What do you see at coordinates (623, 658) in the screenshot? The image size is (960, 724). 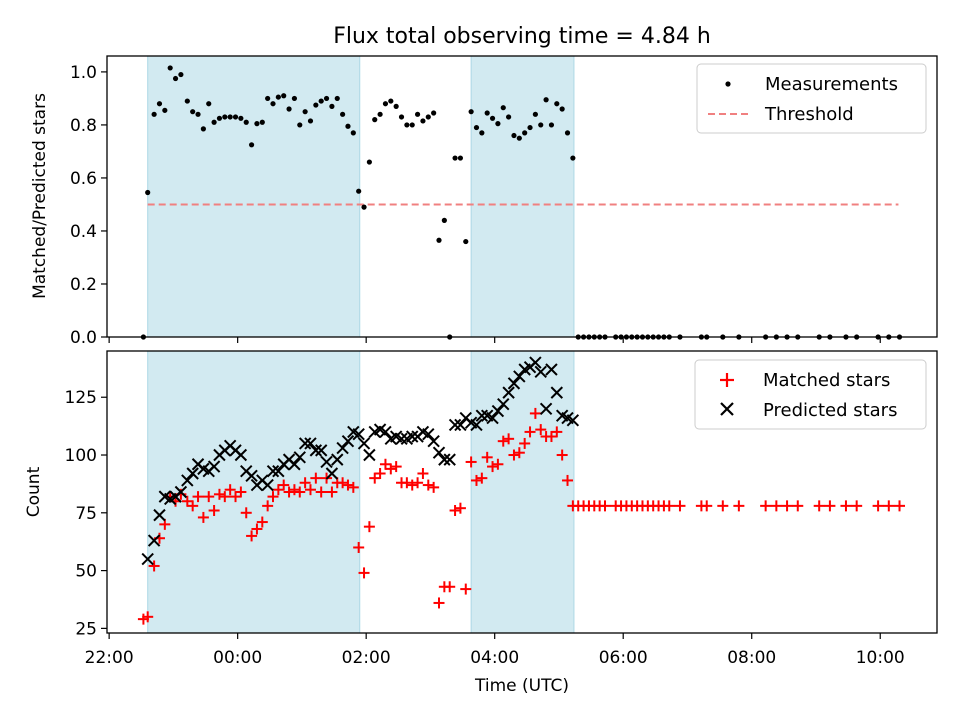 I see `x-tick-label: 06:00` at bounding box center [623, 658].